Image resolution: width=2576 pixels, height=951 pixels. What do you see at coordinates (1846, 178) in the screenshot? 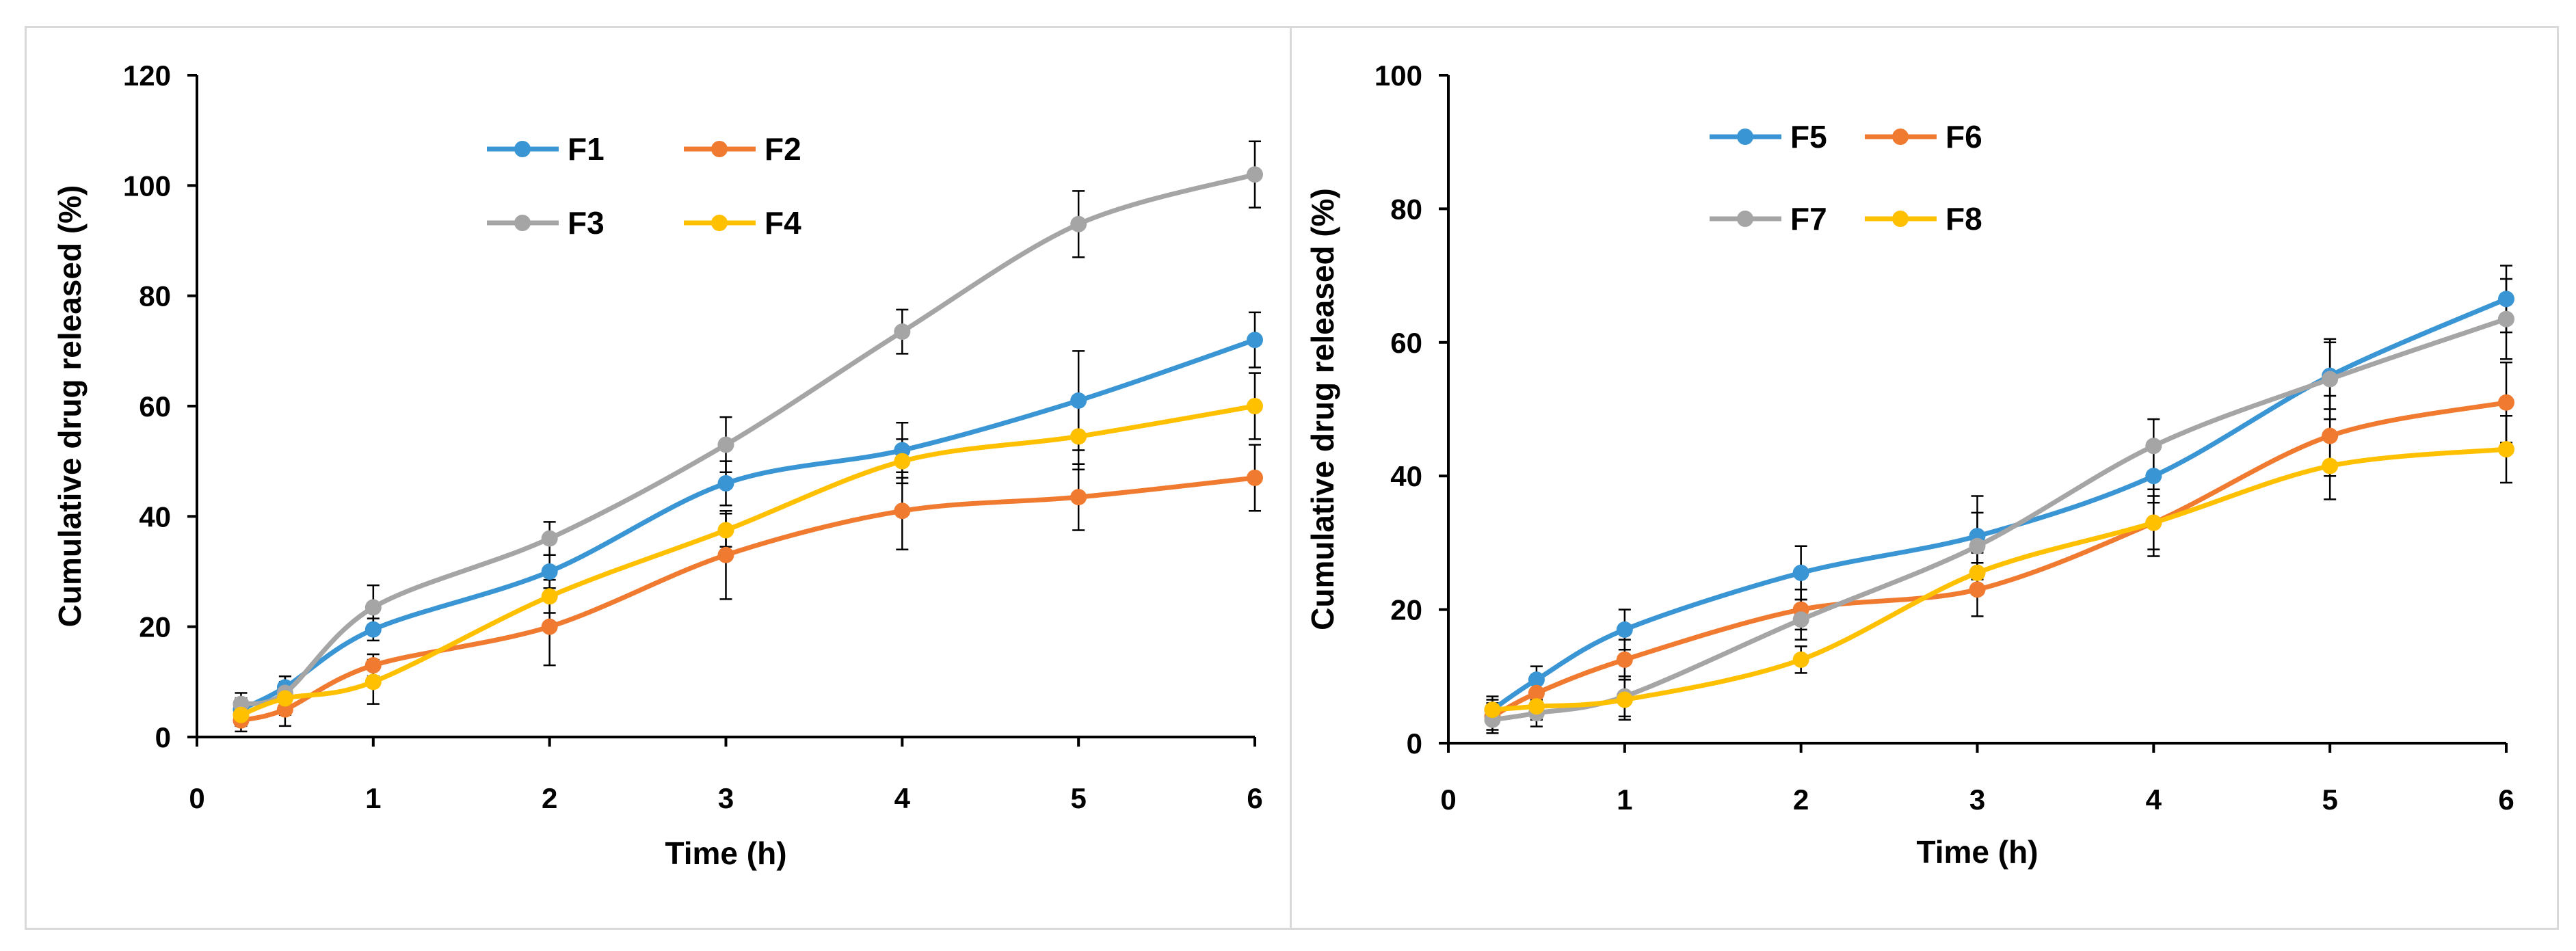
I see `legend: F5 F6 F7 F8` at bounding box center [1846, 178].